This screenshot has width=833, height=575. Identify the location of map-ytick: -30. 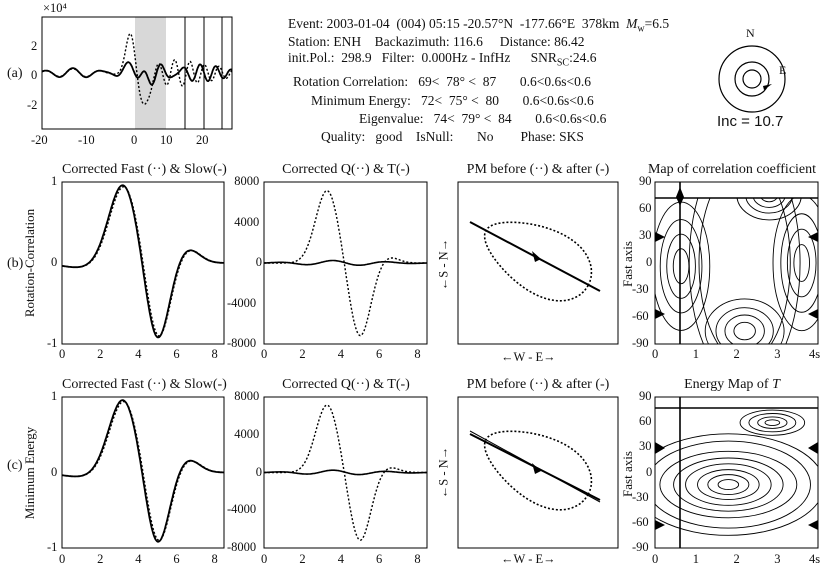
(640, 496).